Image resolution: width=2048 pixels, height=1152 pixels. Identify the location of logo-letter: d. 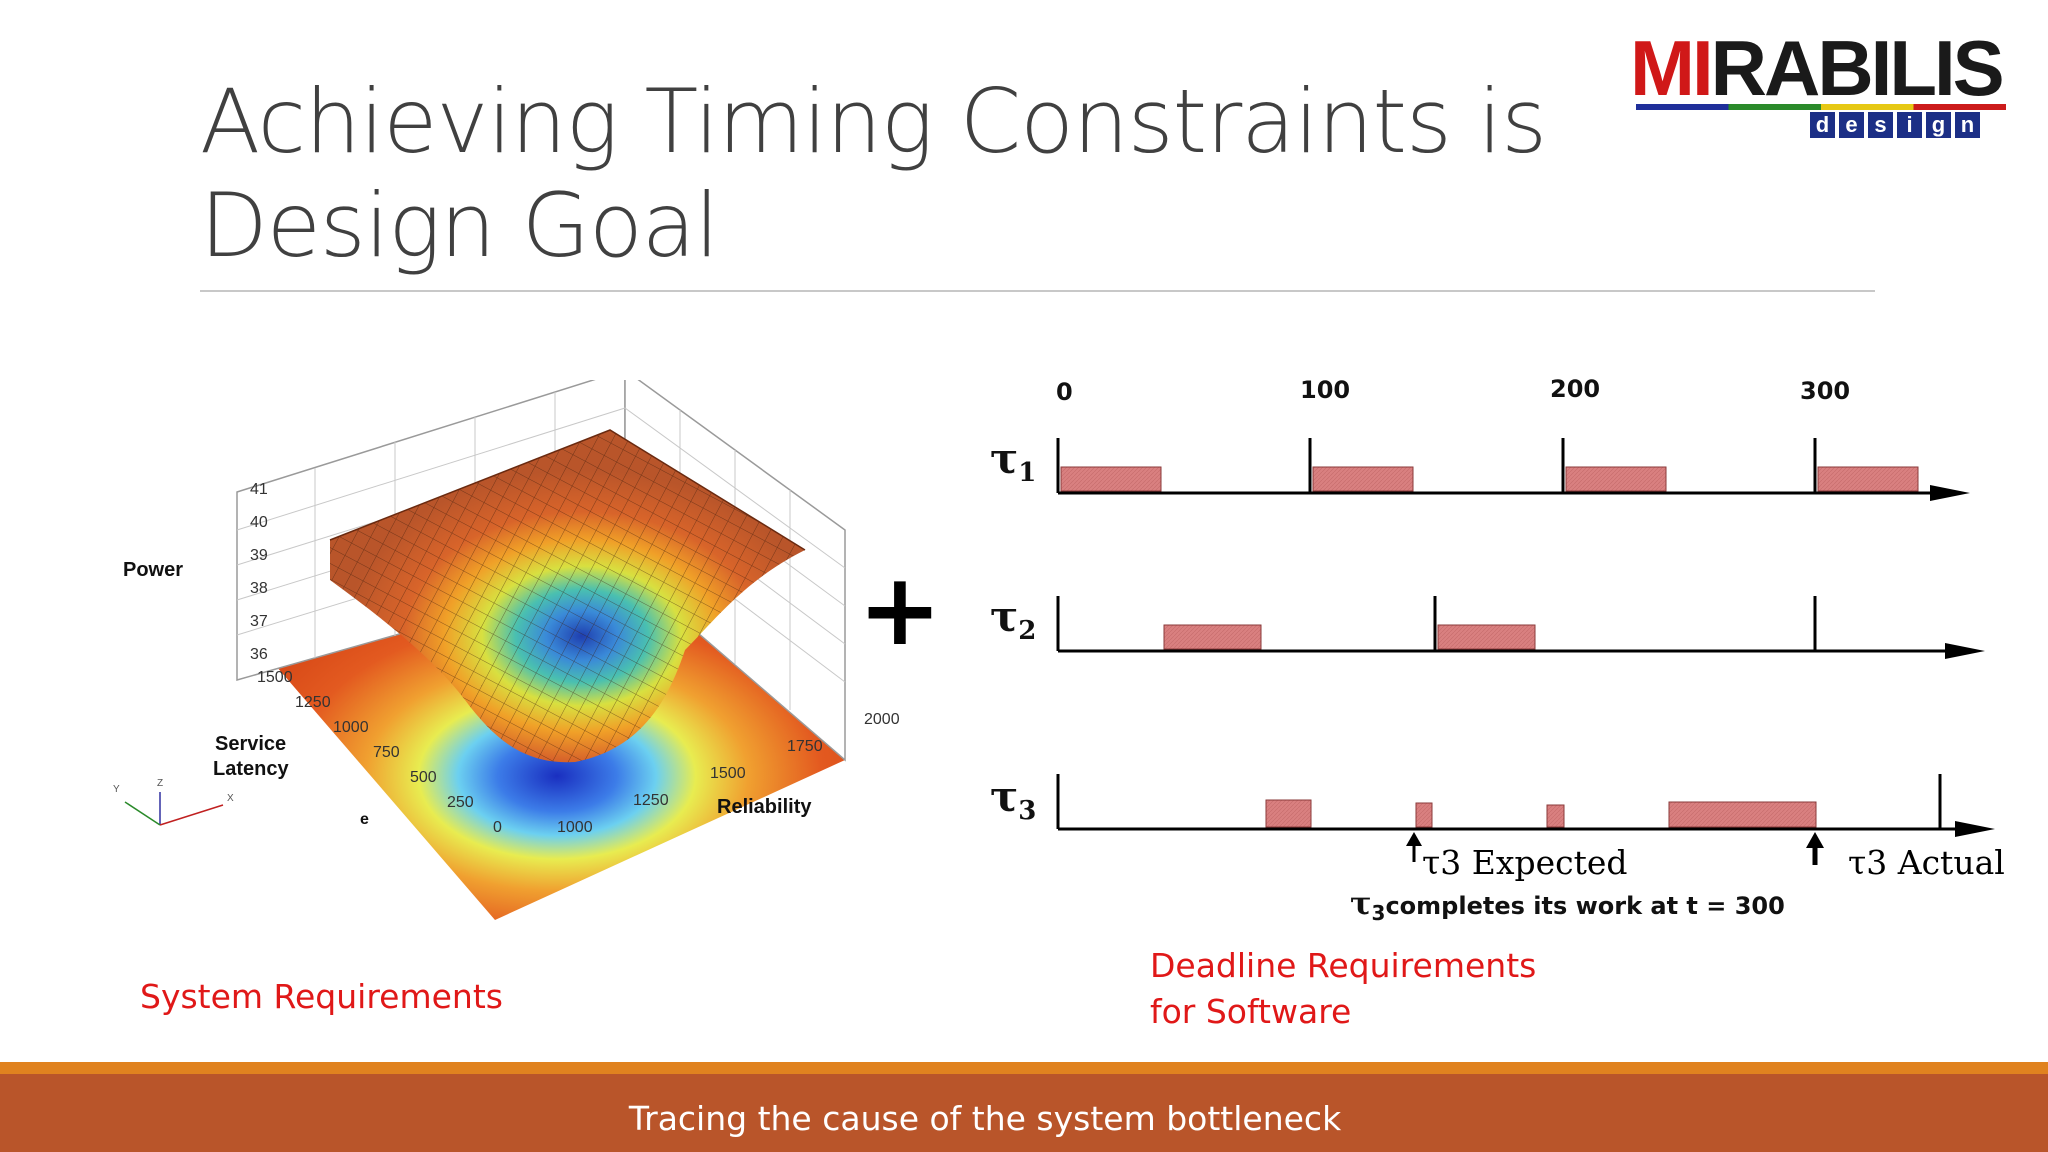
(1822, 125).